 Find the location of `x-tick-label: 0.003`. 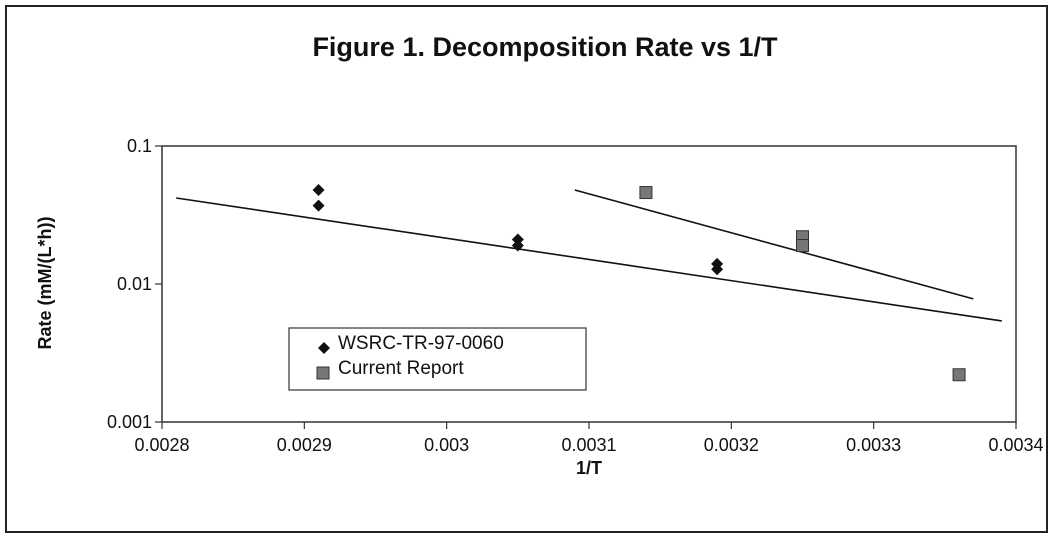

x-tick-label: 0.003 is located at coordinates (446, 445).